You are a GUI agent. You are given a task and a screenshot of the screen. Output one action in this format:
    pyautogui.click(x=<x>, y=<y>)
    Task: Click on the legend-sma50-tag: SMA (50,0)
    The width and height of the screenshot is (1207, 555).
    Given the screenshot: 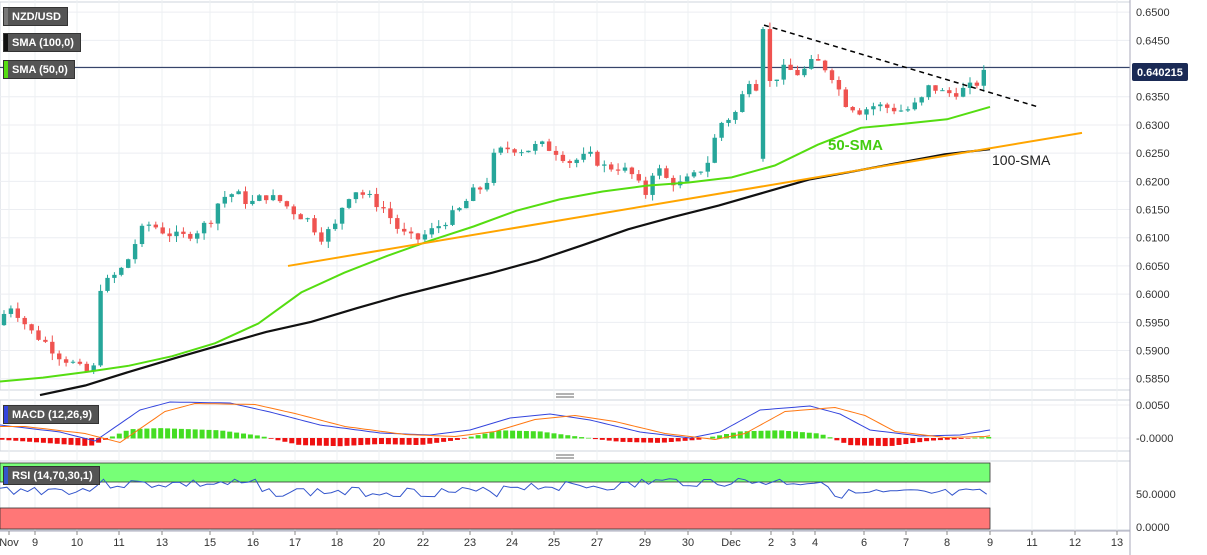 What is the action you would take?
    pyautogui.click(x=39, y=69)
    